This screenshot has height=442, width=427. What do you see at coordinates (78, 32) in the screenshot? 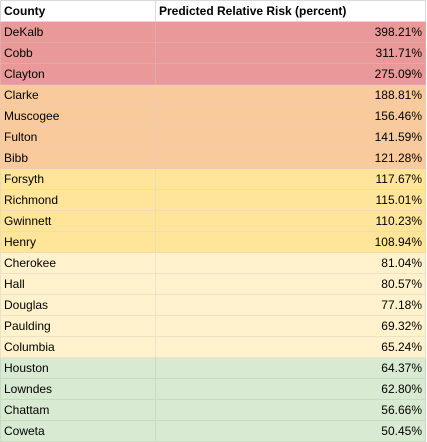
I see `county-cell: DeKalb` at bounding box center [78, 32].